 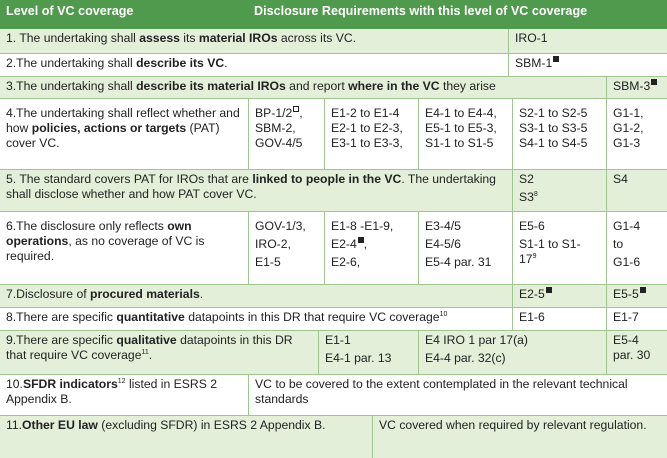 I want to click on row-9-dr-col-2: E4 IRO 1 par 17(a) E4-4 par. 32(c), so click(x=512, y=352).